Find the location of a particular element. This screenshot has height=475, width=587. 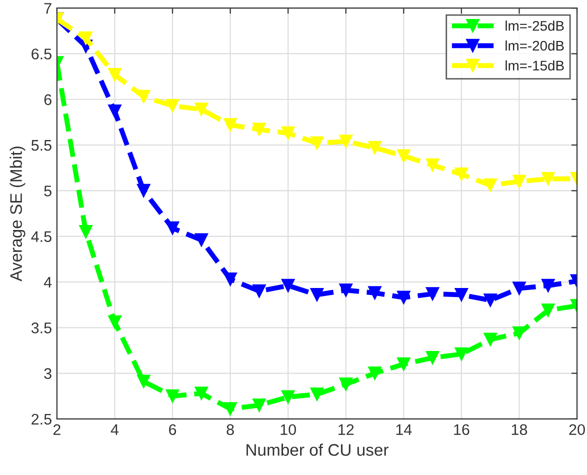

legend-label: lm=-20dB is located at coordinates (535, 45).